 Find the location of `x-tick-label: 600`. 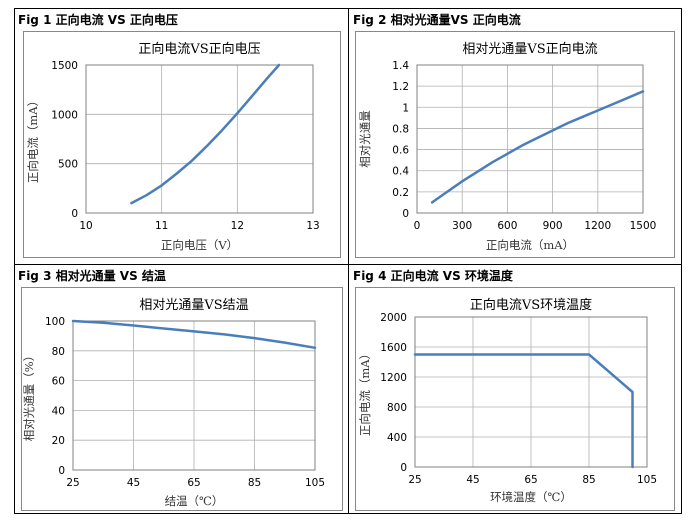

x-tick-label: 600 is located at coordinates (507, 226).